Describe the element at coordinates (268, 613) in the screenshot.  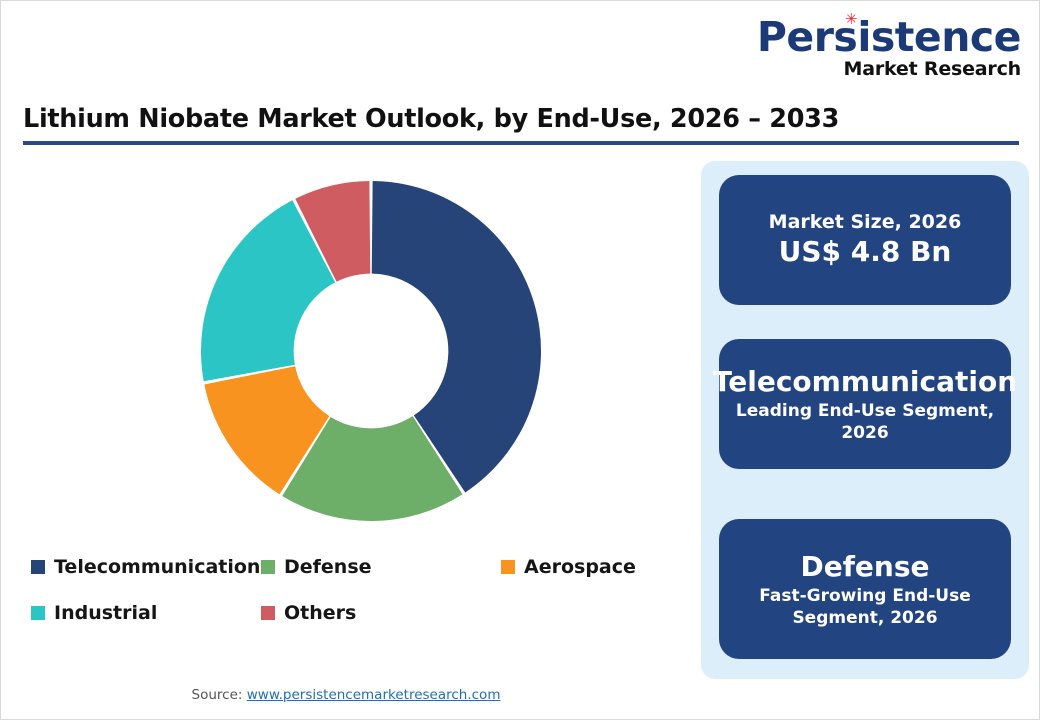
I see `legend-swatch-others` at that location.